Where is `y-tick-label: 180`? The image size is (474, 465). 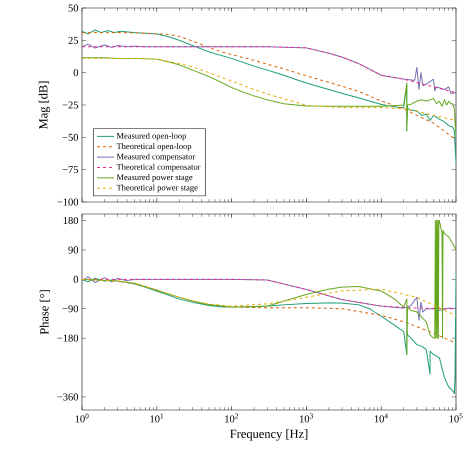 y-tick-label: 180 is located at coordinates (71, 220).